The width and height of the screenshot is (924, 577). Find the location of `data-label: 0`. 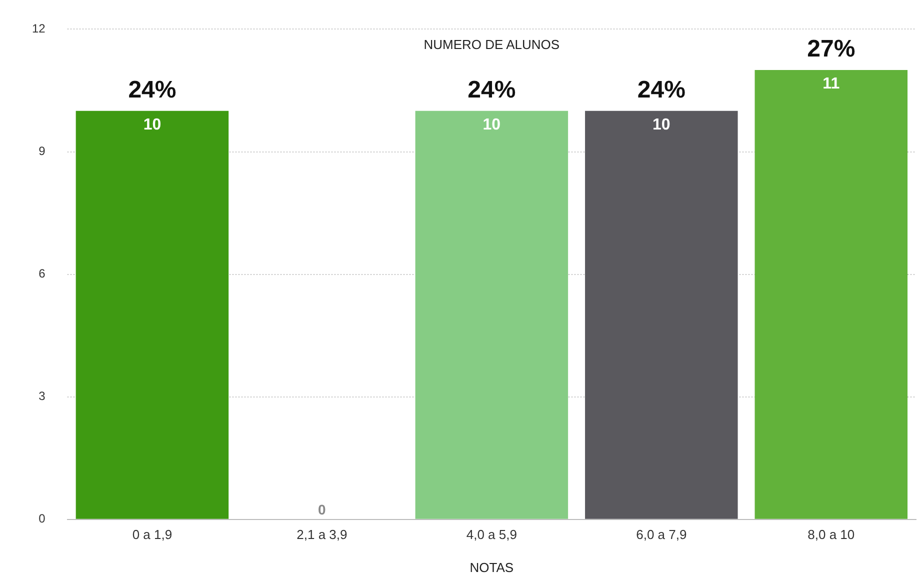

data-label: 0 is located at coordinates (322, 509).